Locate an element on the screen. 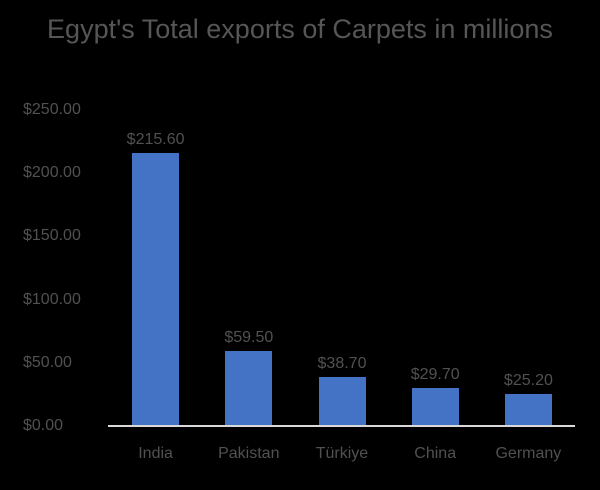  bar-türkiye is located at coordinates (342, 401).